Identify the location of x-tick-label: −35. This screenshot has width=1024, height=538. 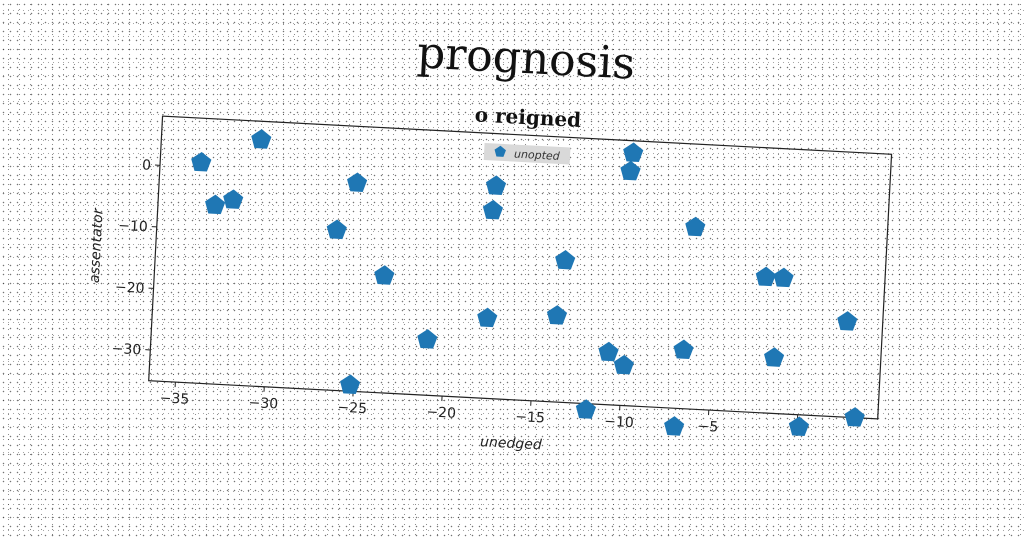
(174, 399).